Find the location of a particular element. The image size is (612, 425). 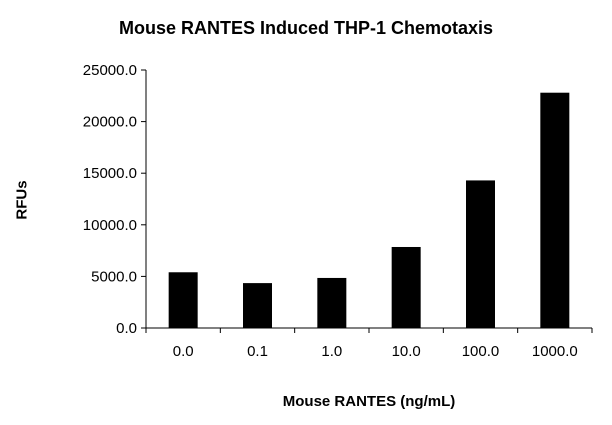

x-tick-label: 0.1 is located at coordinates (257, 351).